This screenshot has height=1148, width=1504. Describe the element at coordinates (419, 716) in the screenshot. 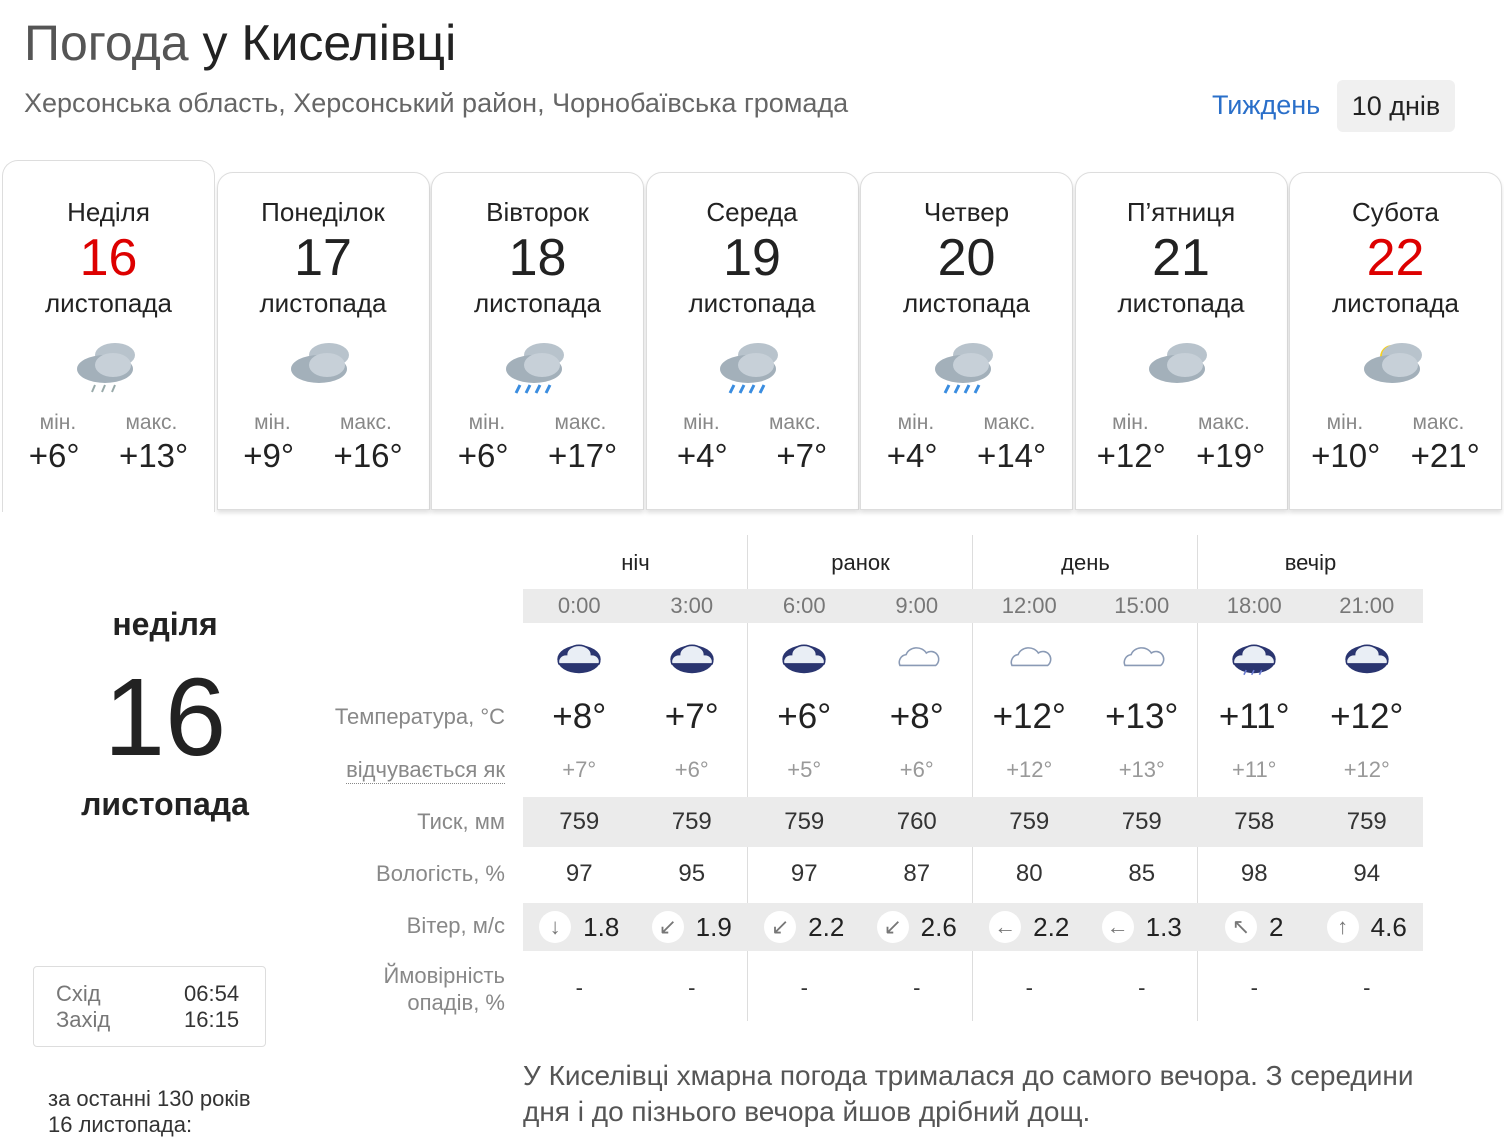

I see `row-label-temp: Температура, °C` at that location.